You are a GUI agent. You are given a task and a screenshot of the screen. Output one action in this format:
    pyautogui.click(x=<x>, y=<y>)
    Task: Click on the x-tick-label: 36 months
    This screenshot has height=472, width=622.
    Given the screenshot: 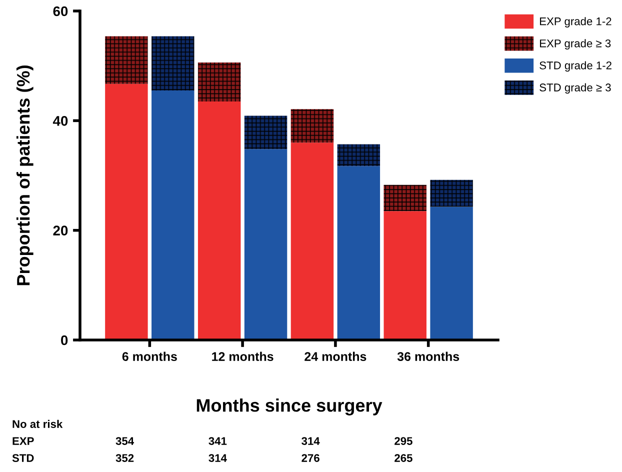 What is the action you would take?
    pyautogui.click(x=428, y=357)
    